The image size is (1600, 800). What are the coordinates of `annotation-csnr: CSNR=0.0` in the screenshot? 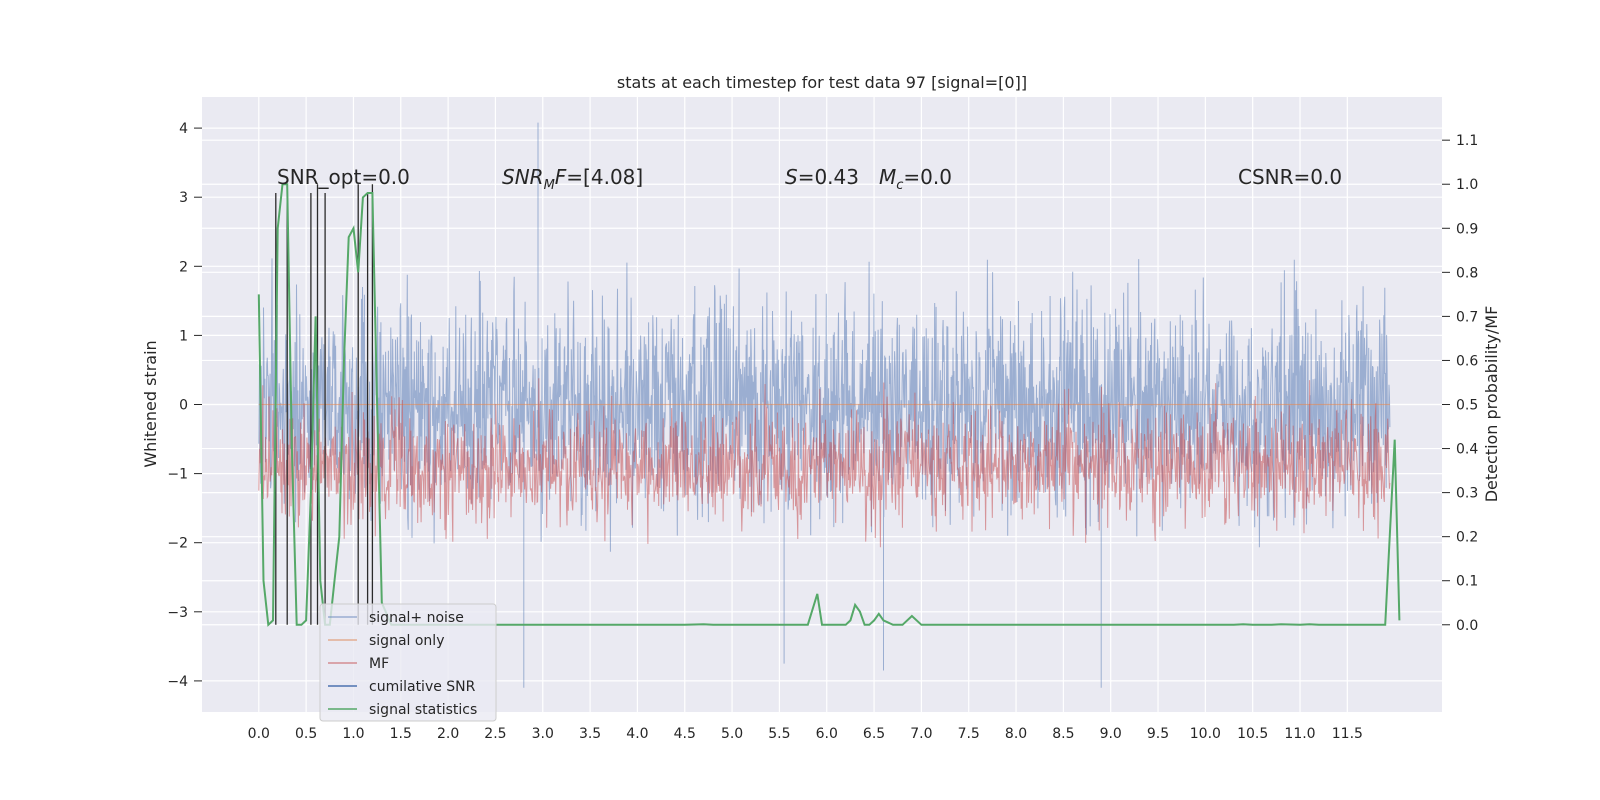 It's located at (1290, 177).